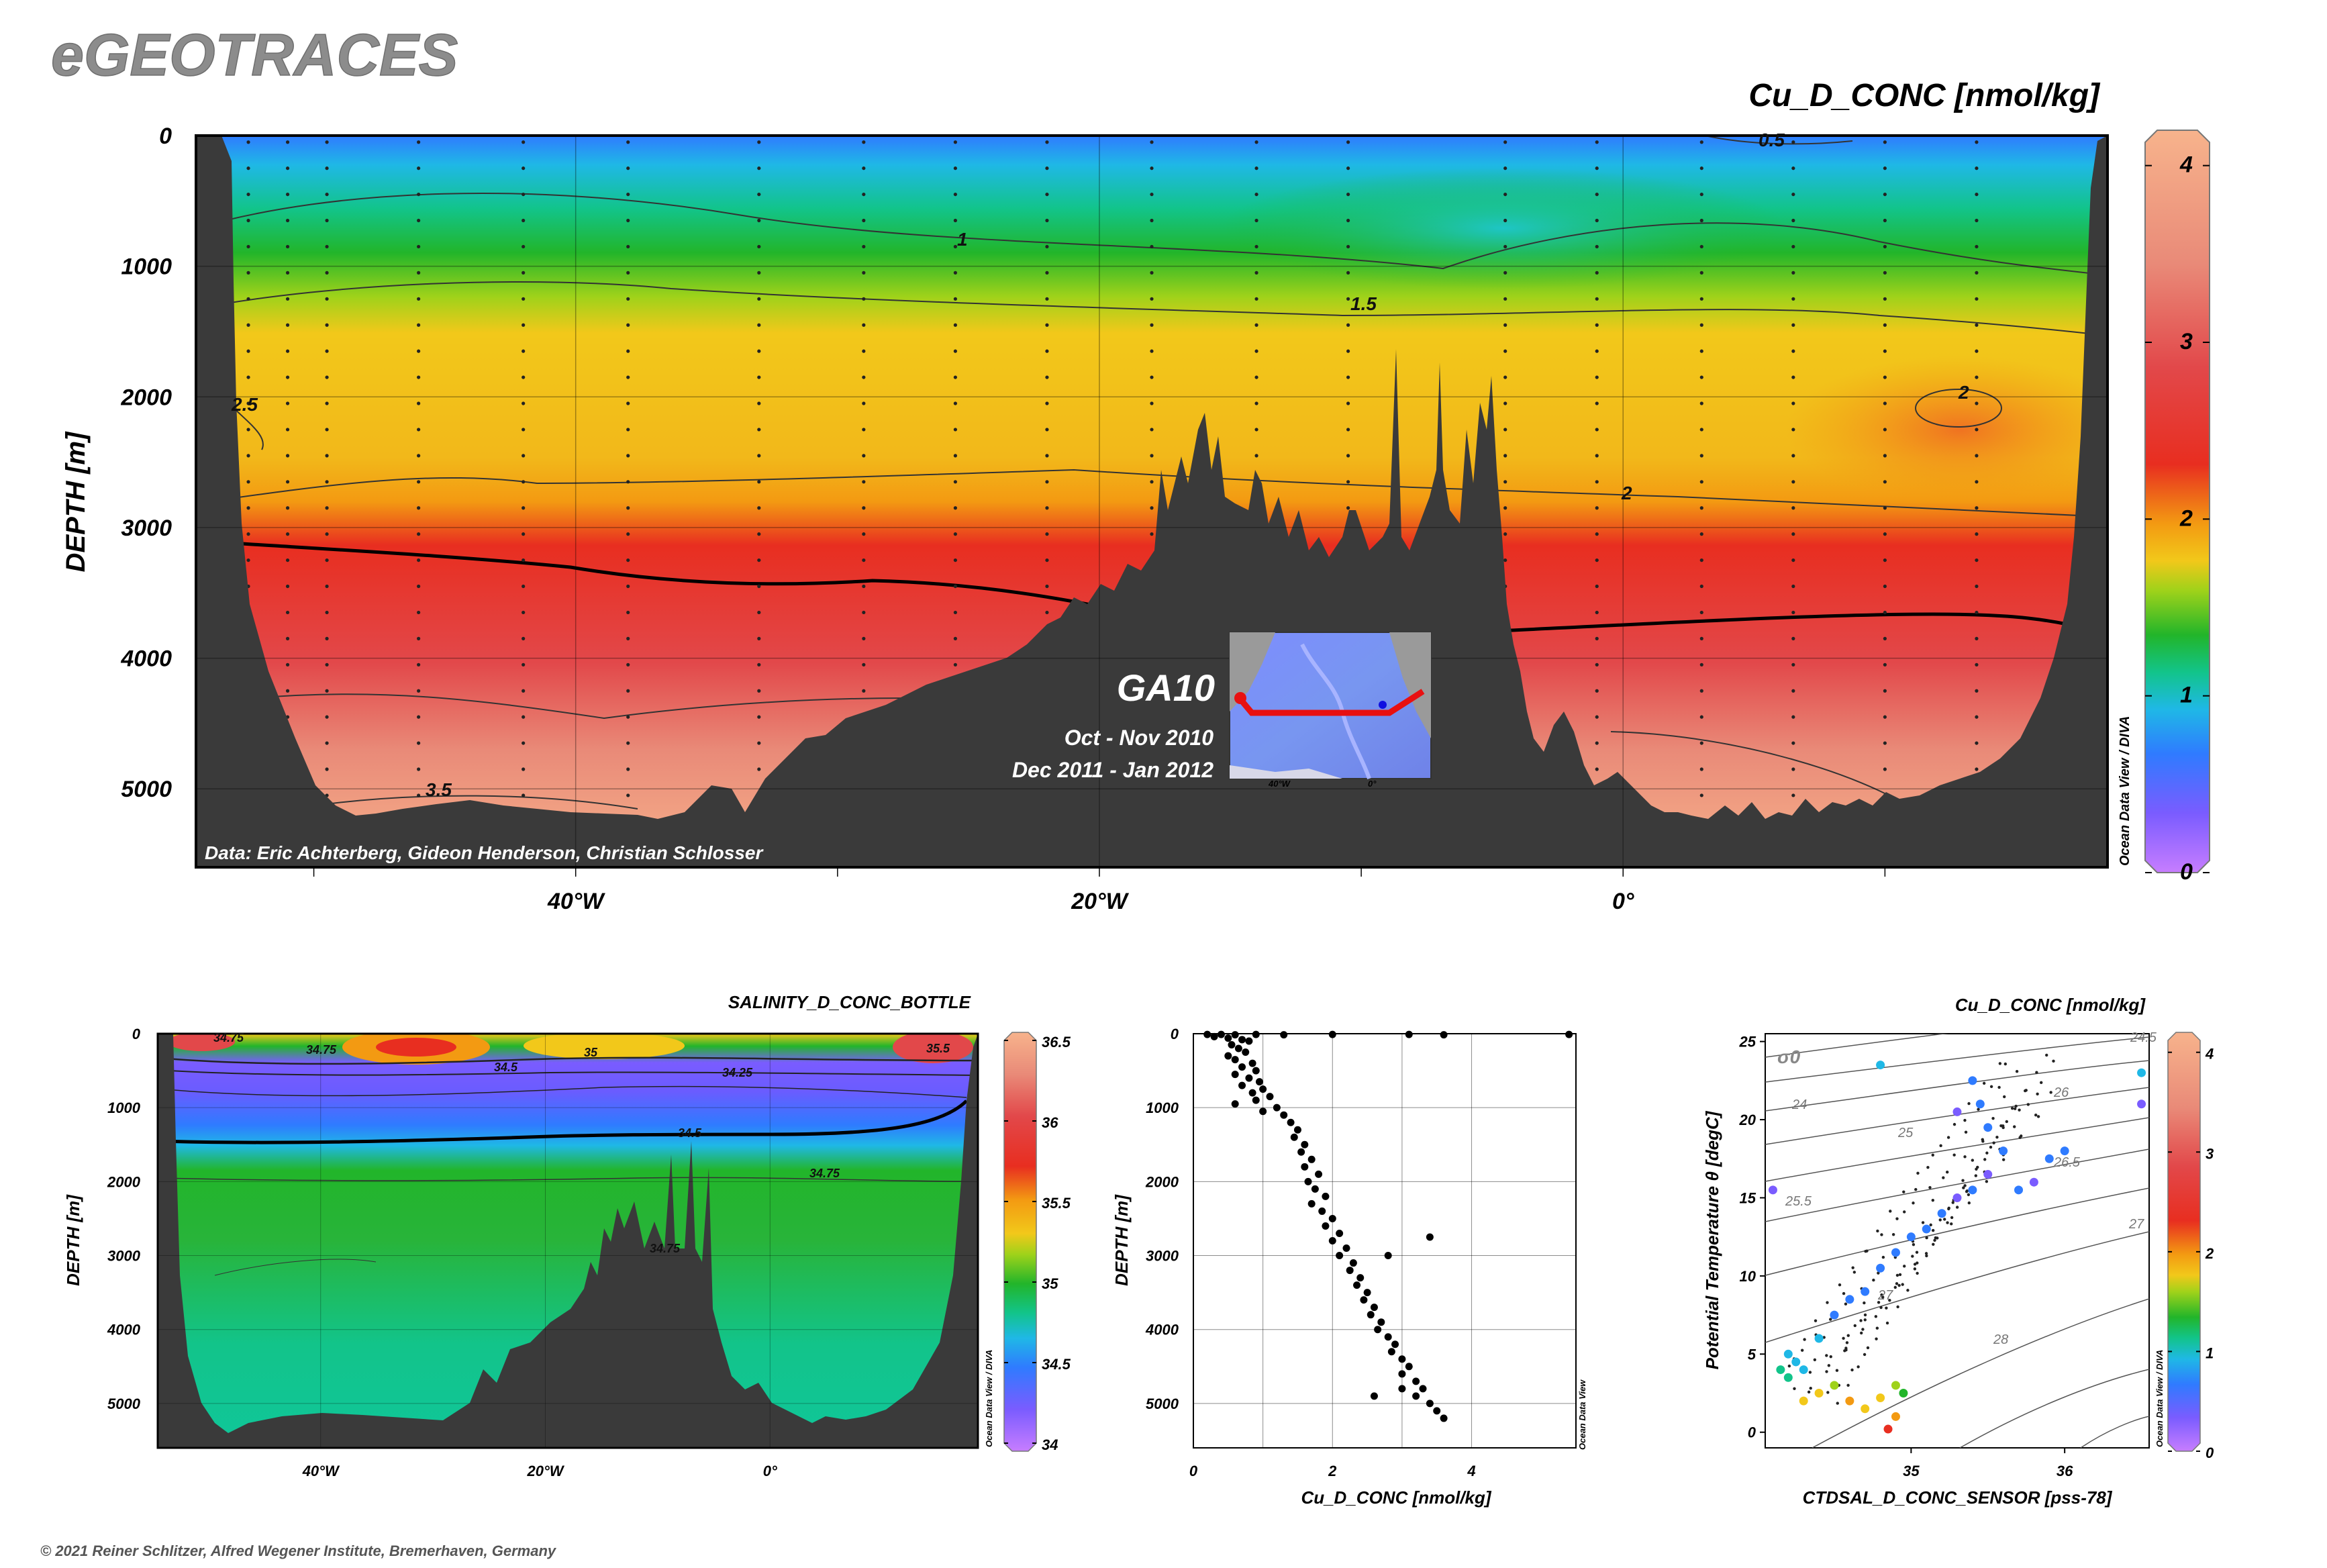  Describe the element at coordinates (146, 528) in the screenshot. I see `y-tick-label: 3000` at that location.